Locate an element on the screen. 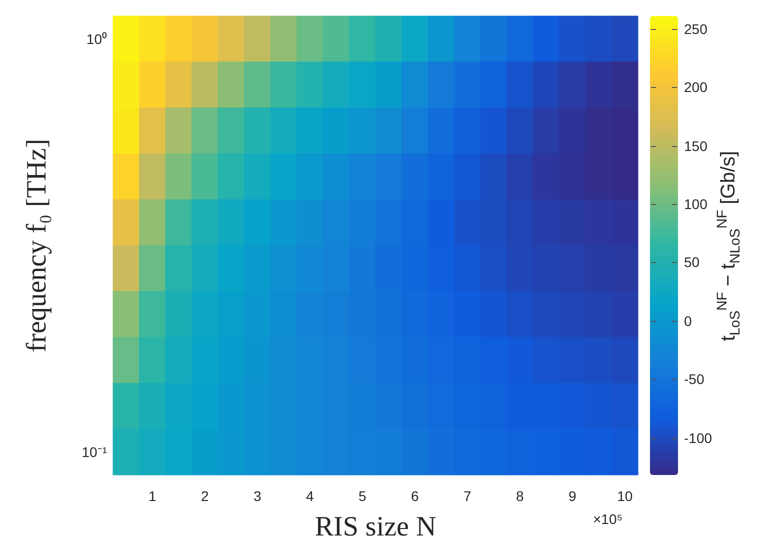 This screenshot has height=547, width=759. x-tick-label: 7 is located at coordinates (467, 496).